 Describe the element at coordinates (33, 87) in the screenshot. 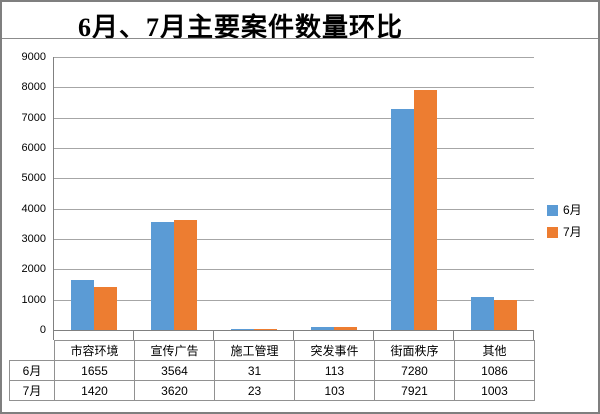

I see `y-tick-label: 8000` at that location.